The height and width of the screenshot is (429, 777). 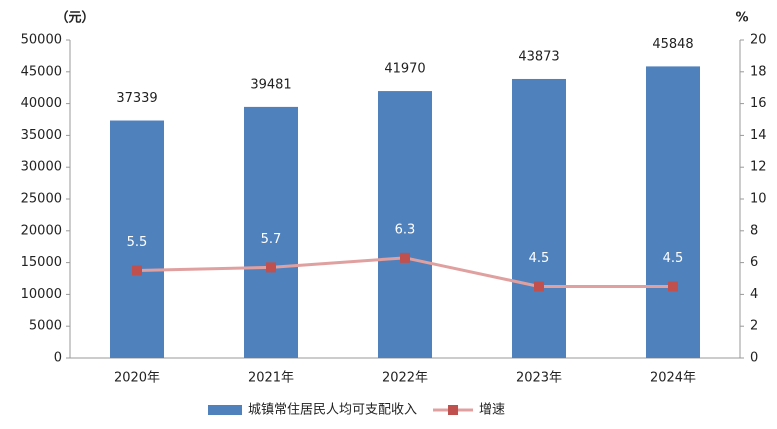 What do you see at coordinates (41, 103) in the screenshot?
I see `y-tick-label: 40000` at bounding box center [41, 103].